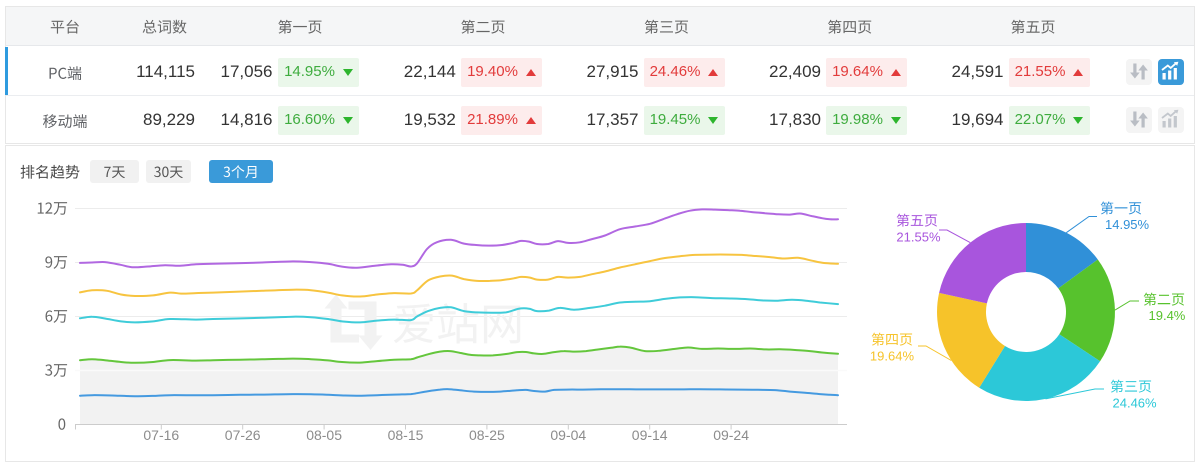 The image size is (1200, 469). Describe the element at coordinates (892, 356) in the screenshot. I see `svg-text: 19.64%` at that location.